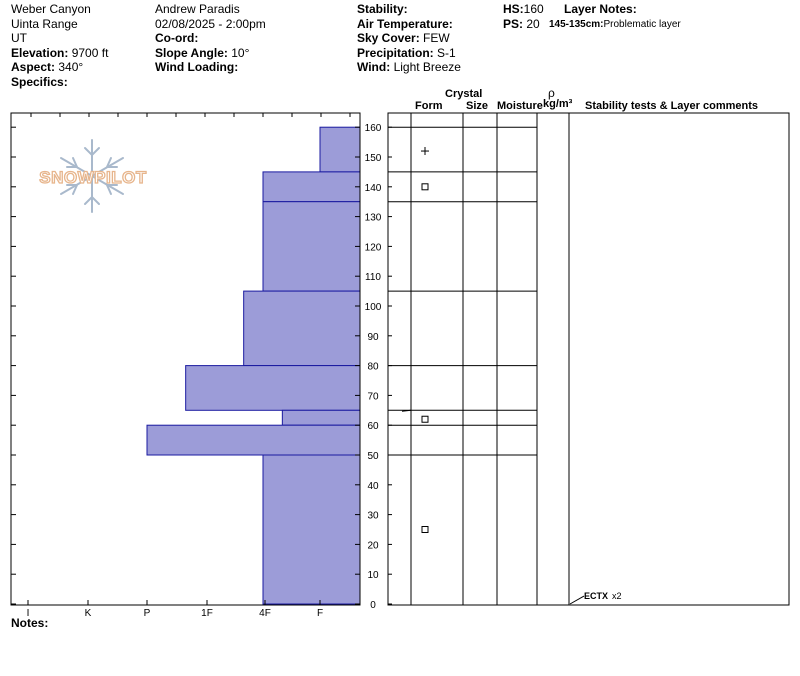 This screenshot has height=676, width=800. Describe the element at coordinates (240, 52) in the screenshot. I see `slope-value: 10°` at that location.